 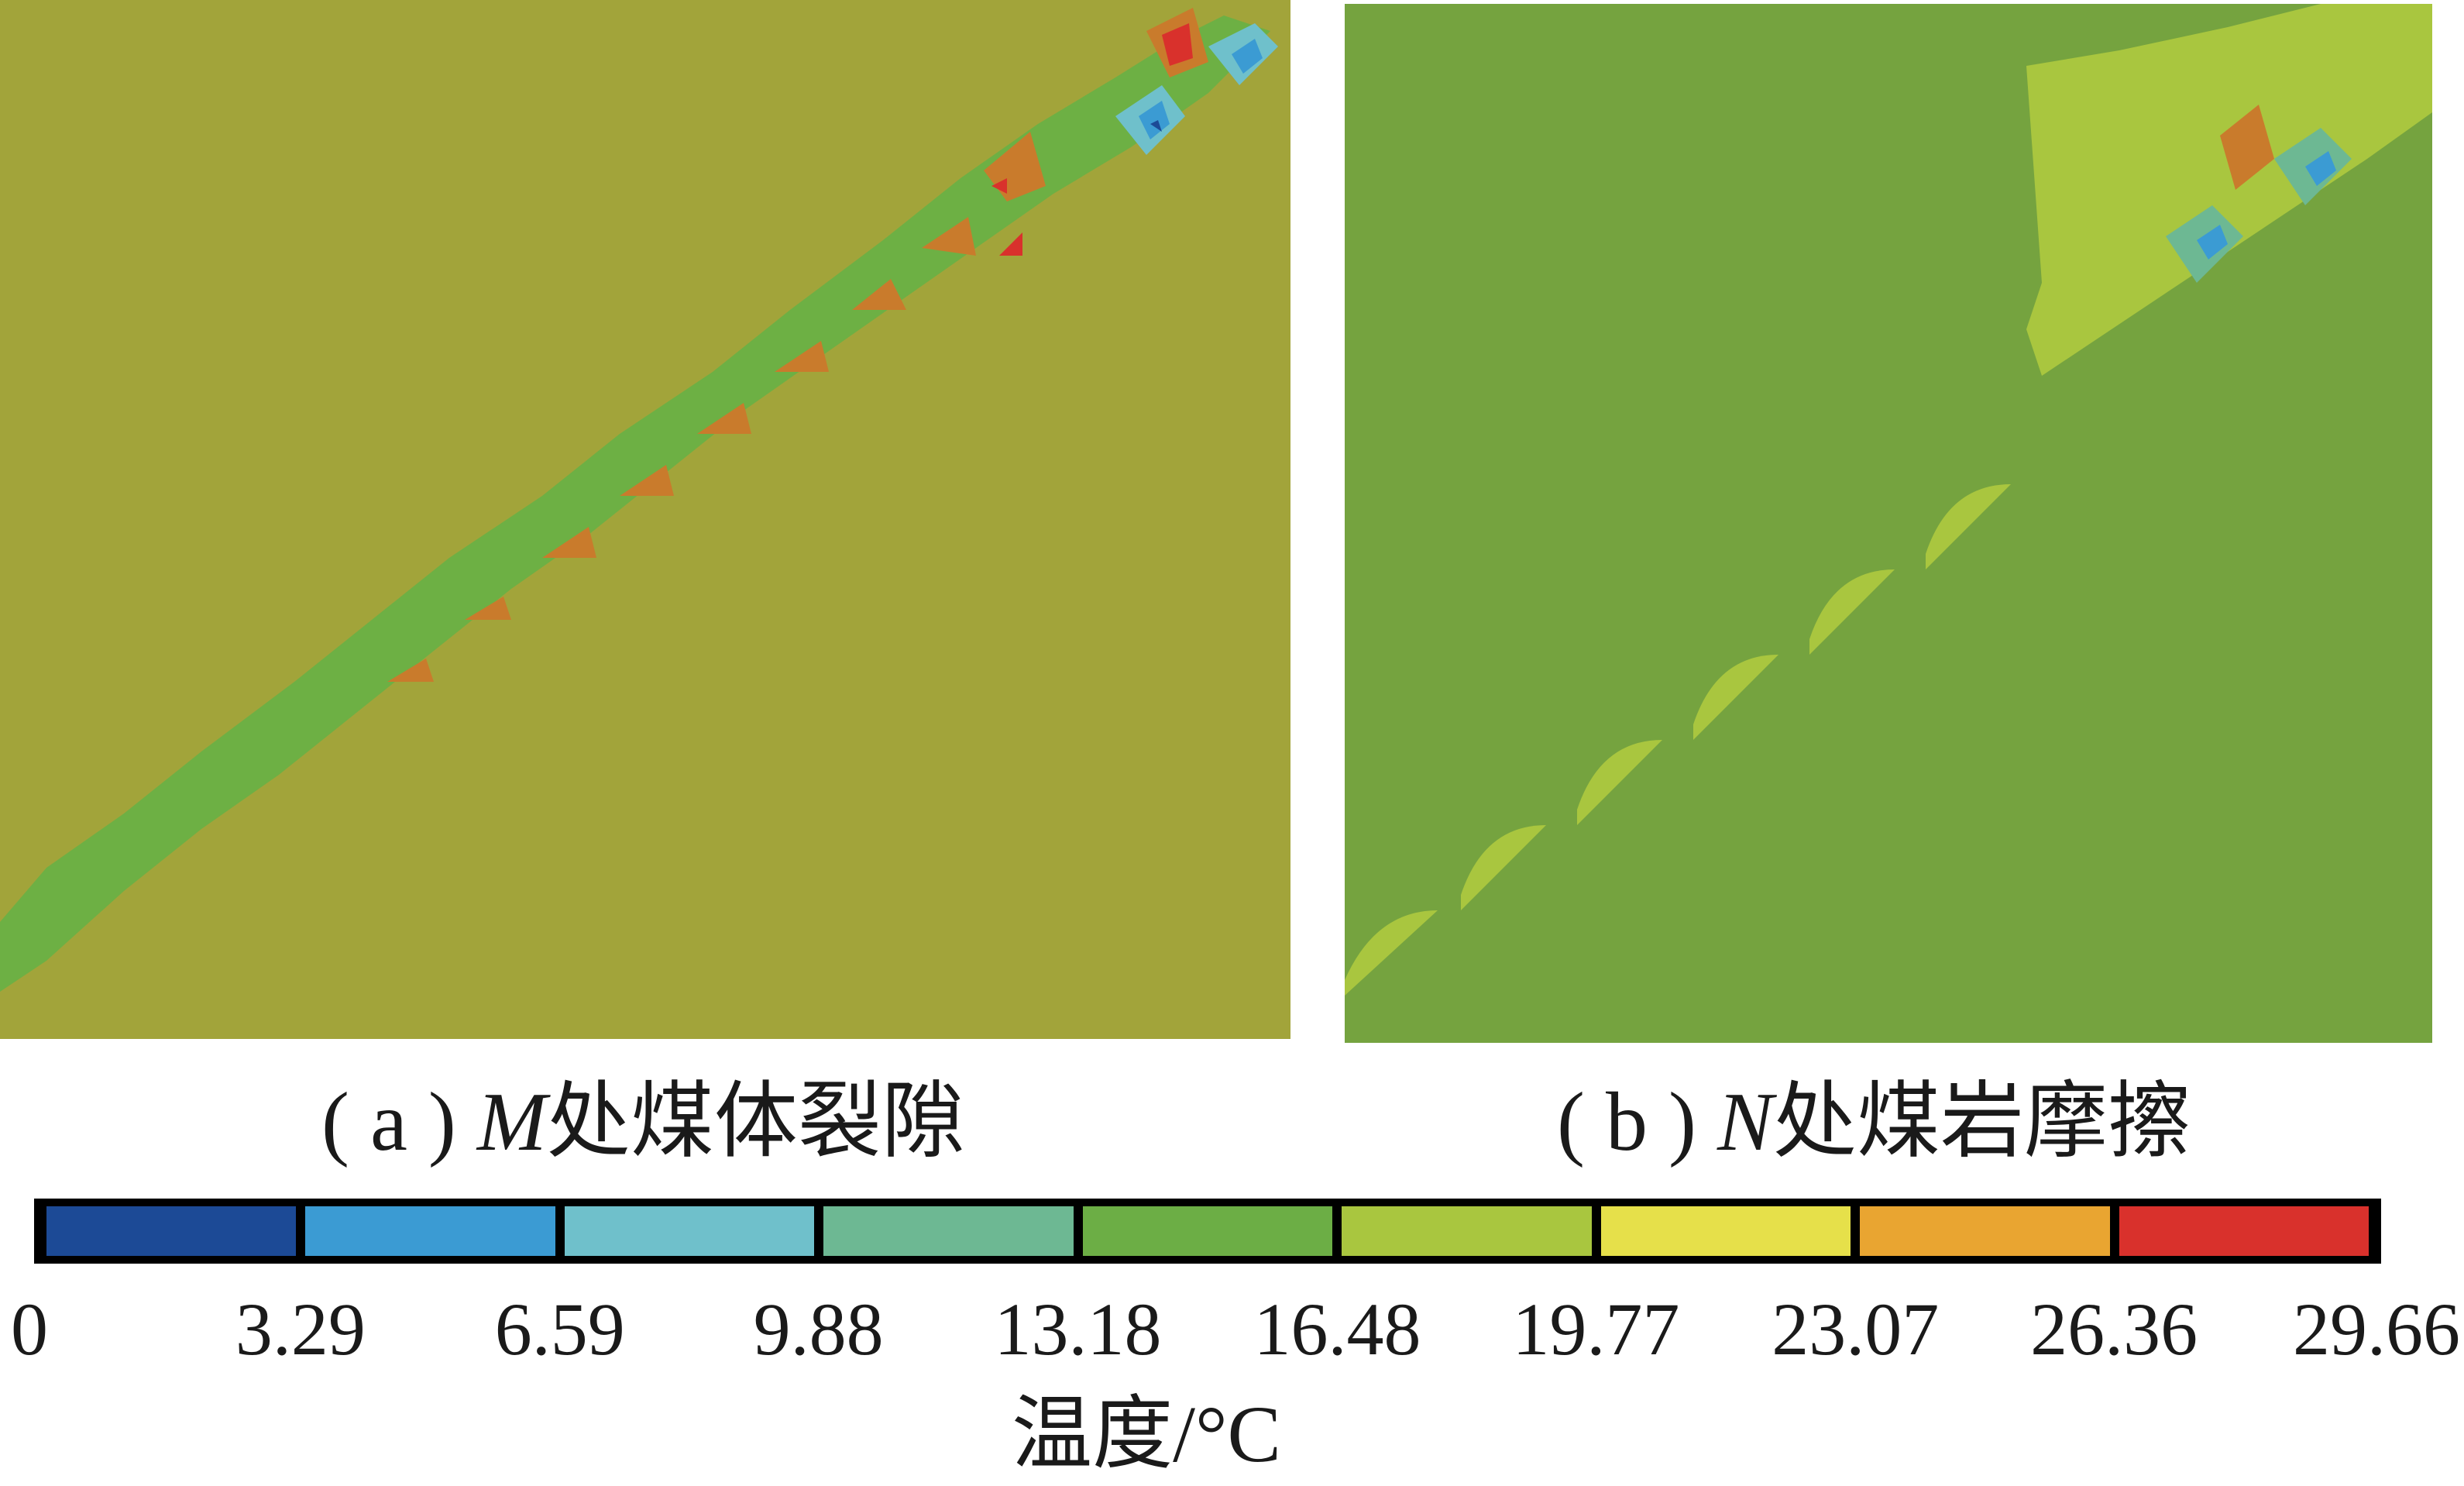 I want to click on panel-b-friction-zone, so click(x=2229, y=190).